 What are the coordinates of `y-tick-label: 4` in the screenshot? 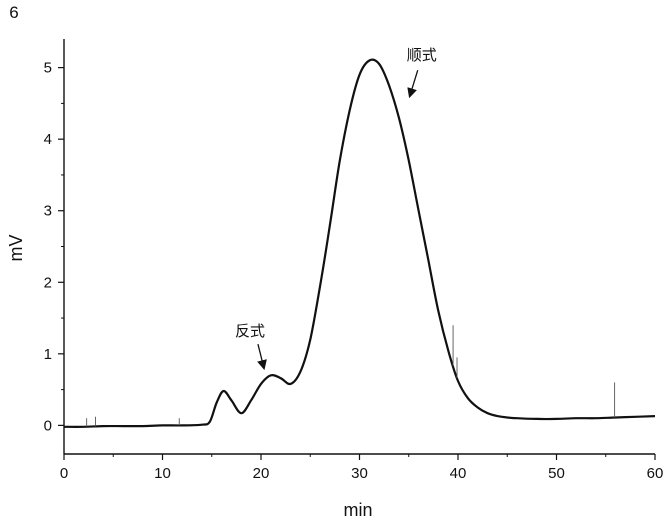 It's located at (48, 139).